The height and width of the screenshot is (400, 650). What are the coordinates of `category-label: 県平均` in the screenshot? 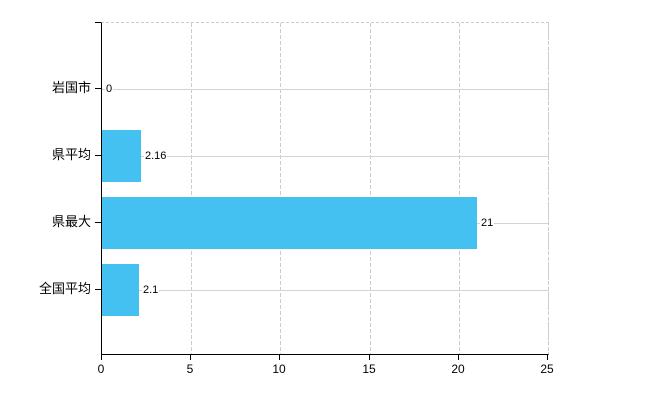 It's located at (71, 154).